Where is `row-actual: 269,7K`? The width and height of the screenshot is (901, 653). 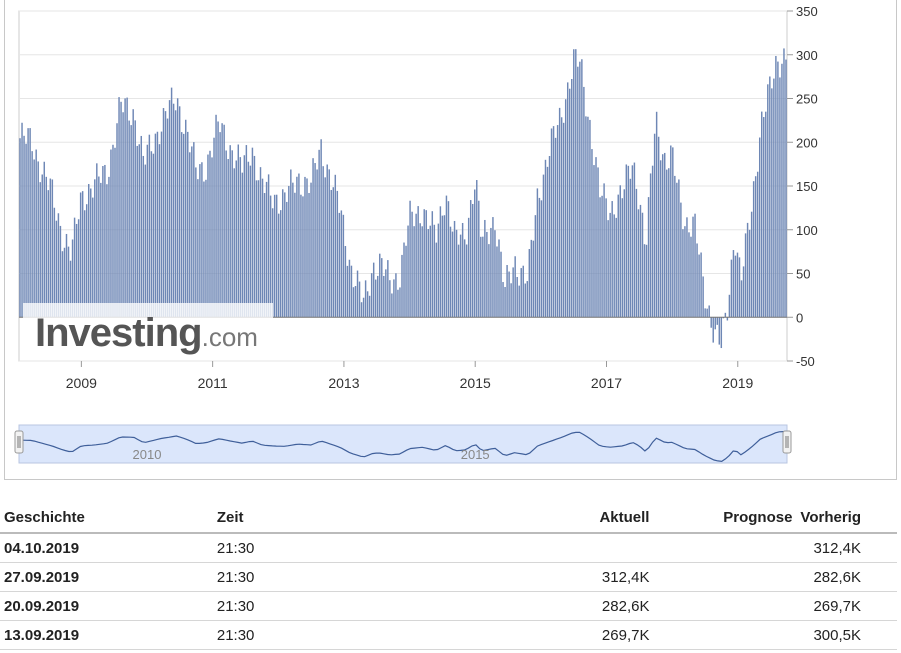 row-actual: 269,7K is located at coordinates (602, 635).